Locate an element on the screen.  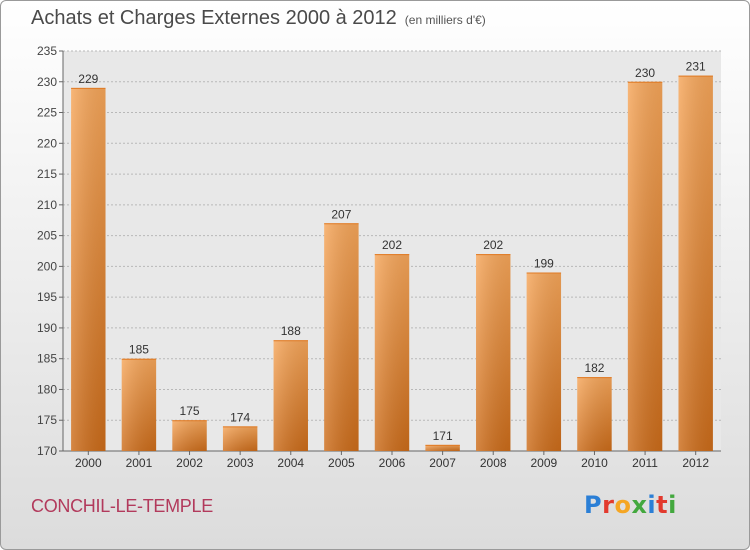
bar-shade-2009 is located at coordinates (544, 361).